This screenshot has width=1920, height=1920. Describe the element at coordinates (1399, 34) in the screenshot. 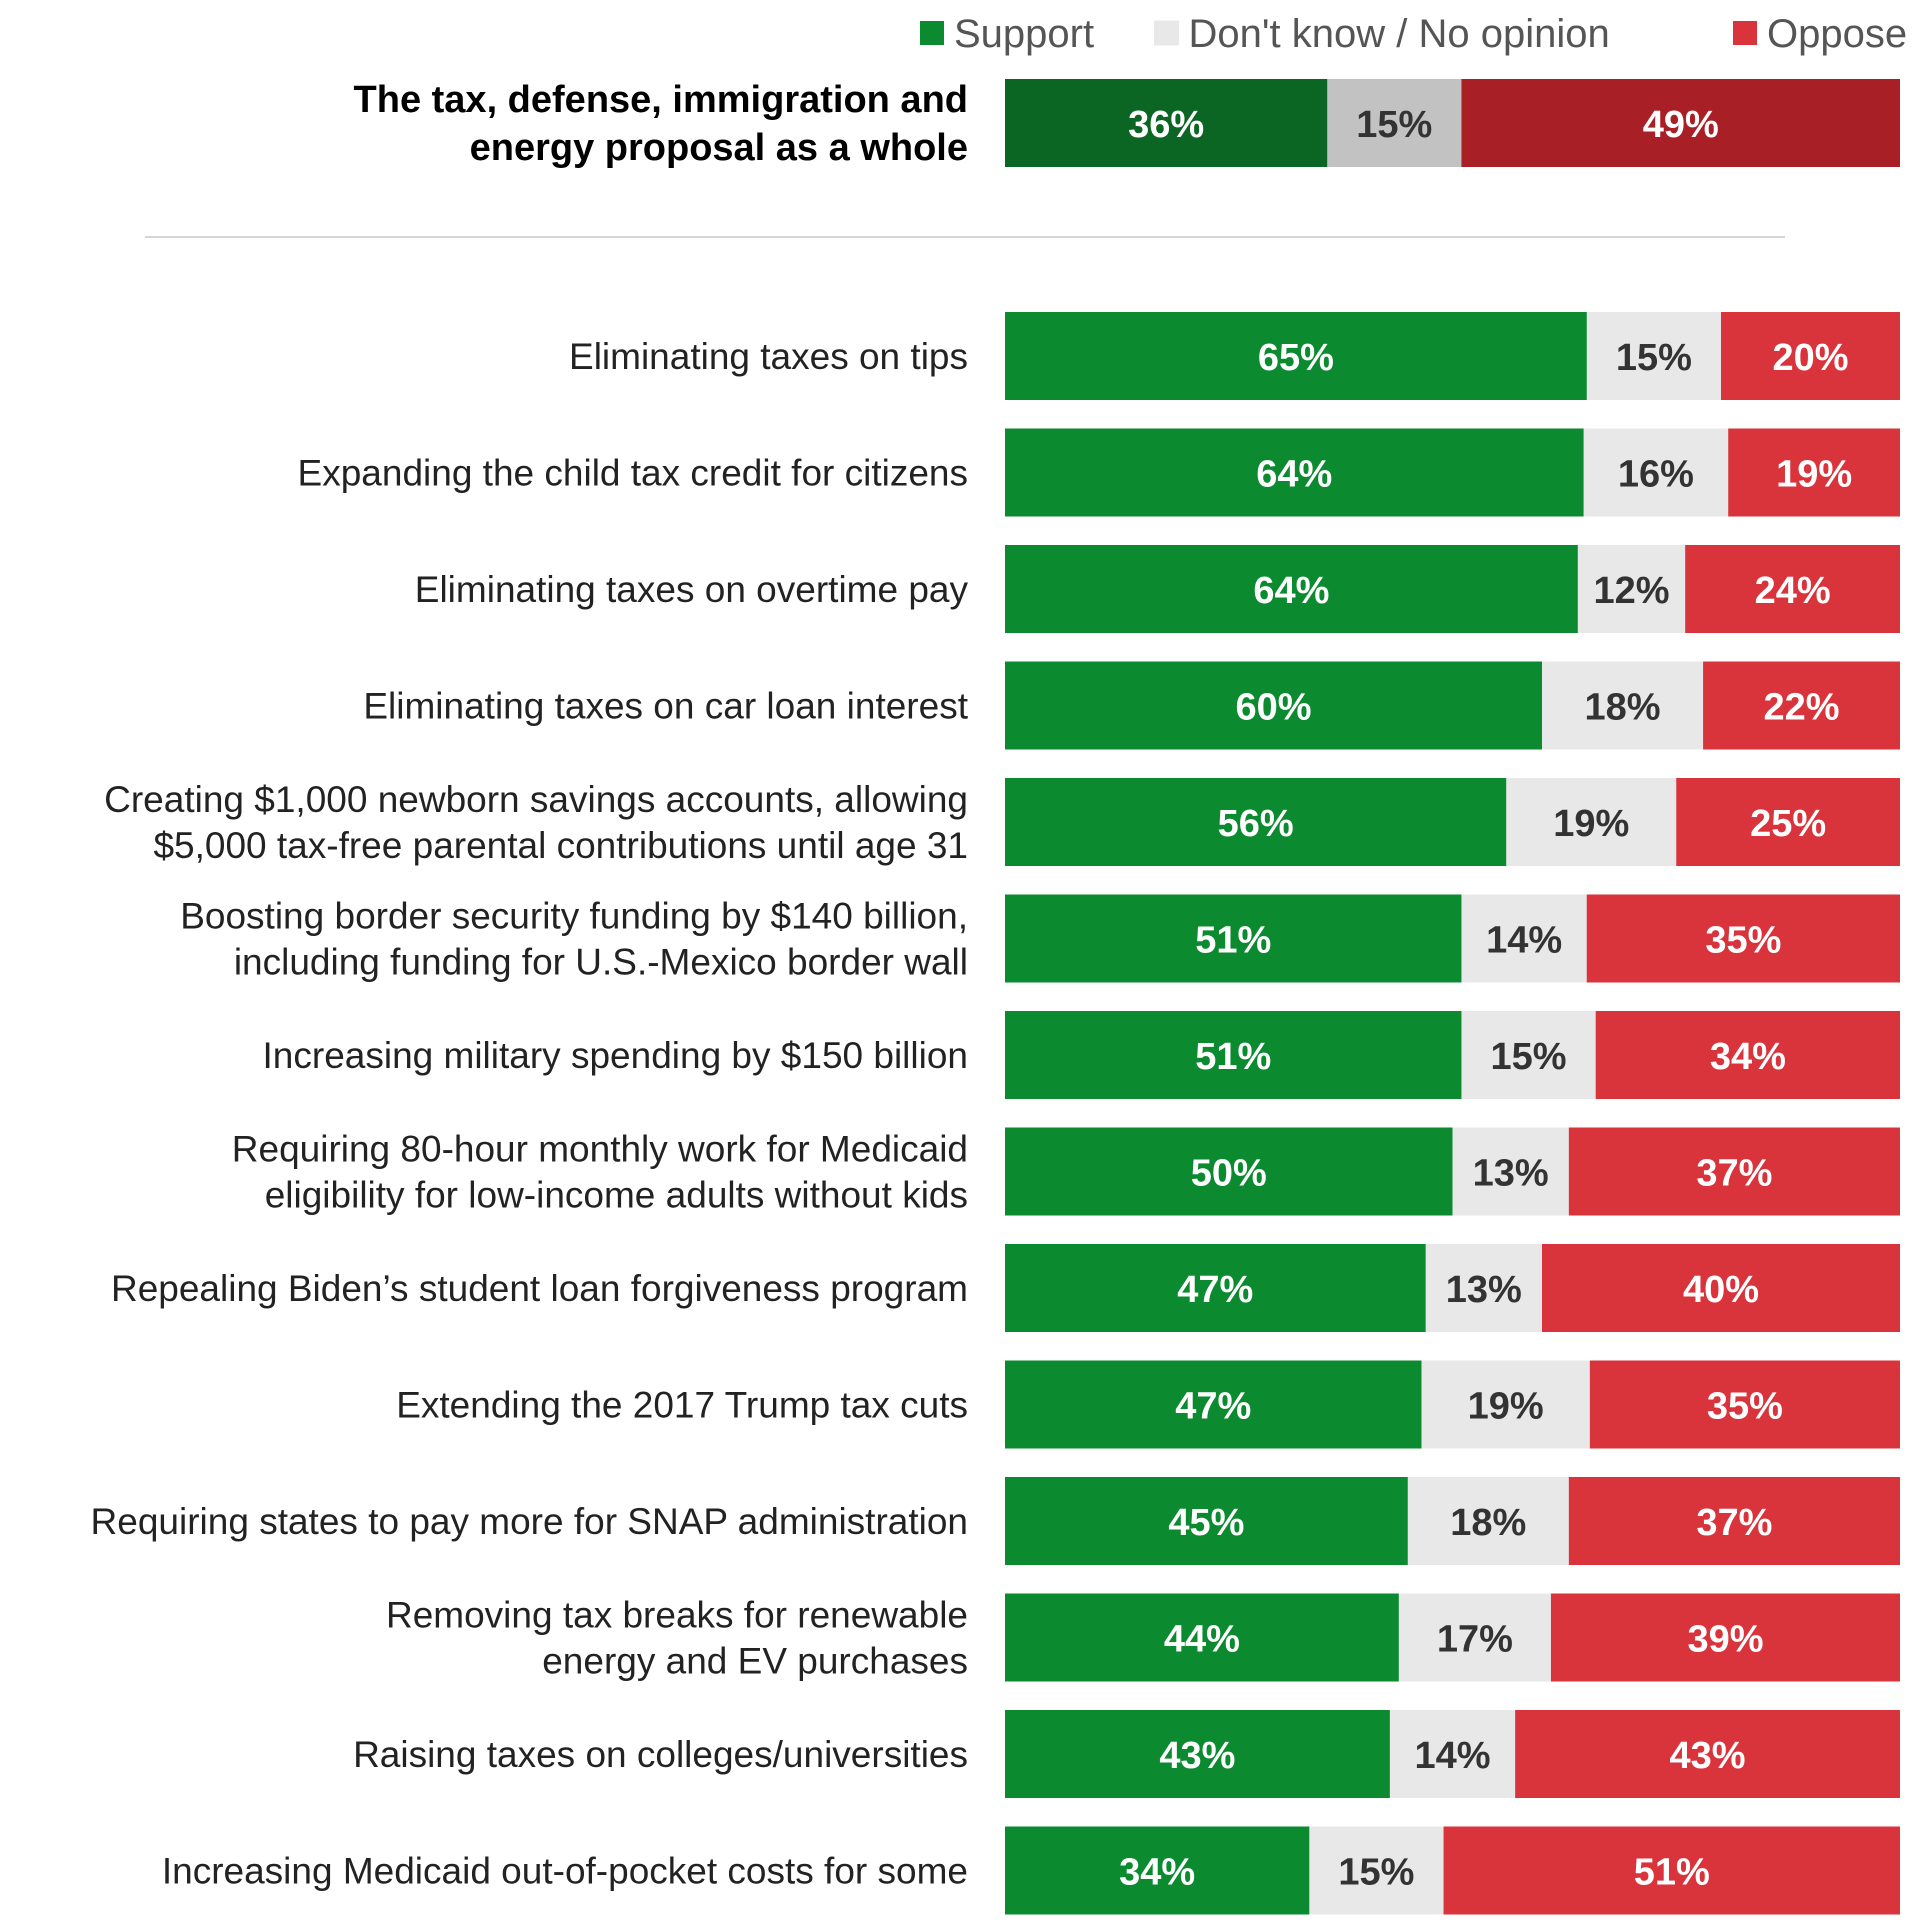

I see `legend-label-dont-know: Don't know / No opinion` at that location.